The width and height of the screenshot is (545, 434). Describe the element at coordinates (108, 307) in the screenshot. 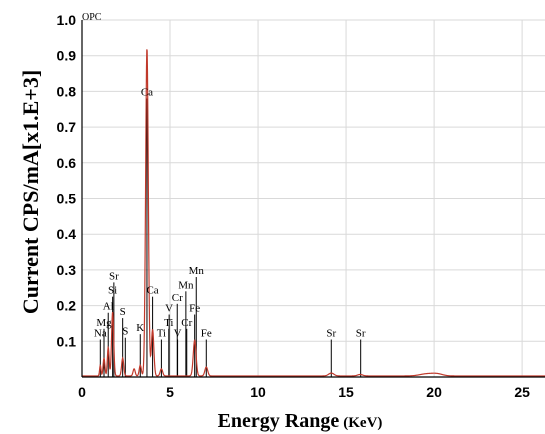

I see `element-label: Al` at that location.